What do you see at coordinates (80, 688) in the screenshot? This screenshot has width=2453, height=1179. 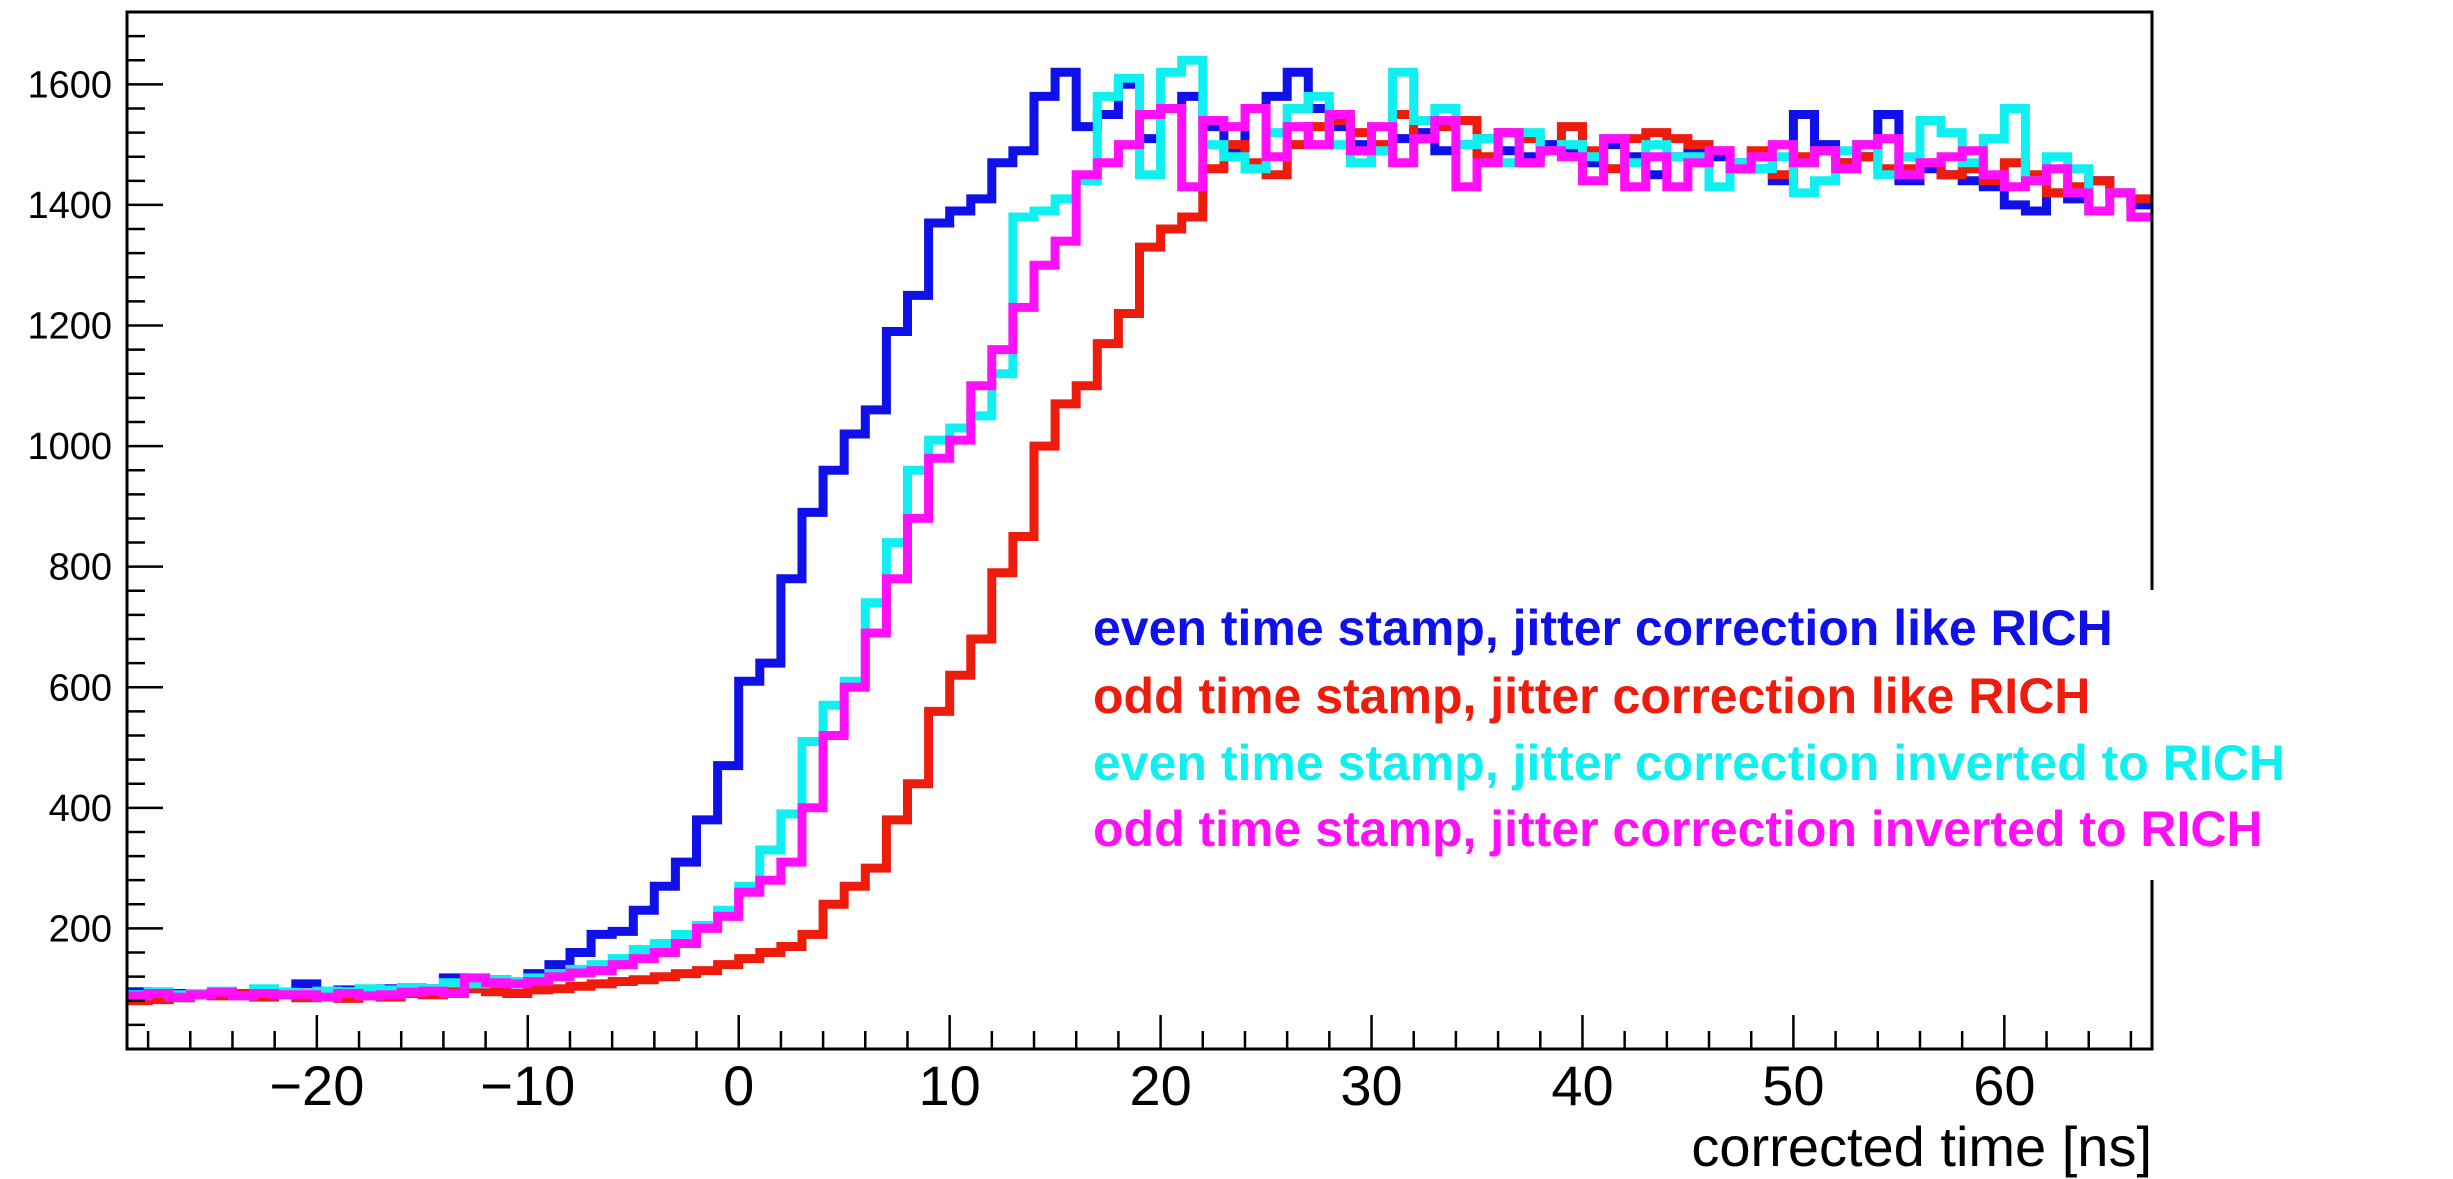 I see `y-tick-label: 600` at bounding box center [80, 688].